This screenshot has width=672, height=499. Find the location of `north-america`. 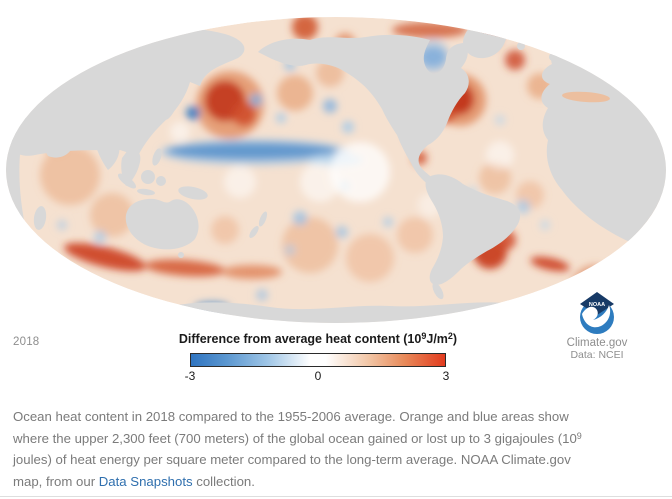

north-america is located at coordinates (363, 110).